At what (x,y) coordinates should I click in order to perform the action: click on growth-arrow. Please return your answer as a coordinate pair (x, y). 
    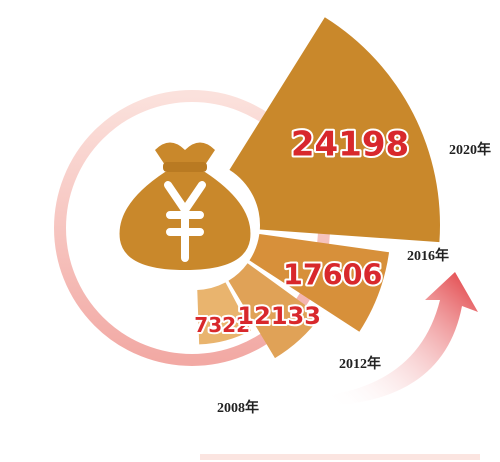
    Looking at the image, I should click on (404, 338).